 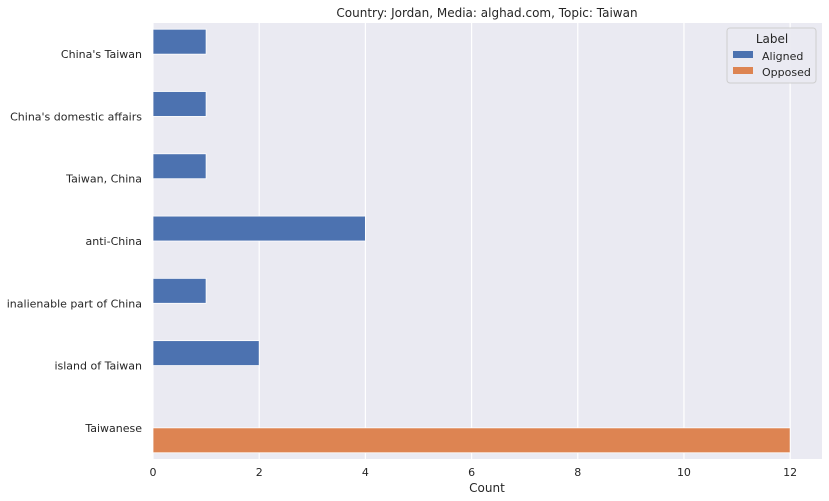 I want to click on legend-label-aligned: Aligned, so click(x=782, y=56).